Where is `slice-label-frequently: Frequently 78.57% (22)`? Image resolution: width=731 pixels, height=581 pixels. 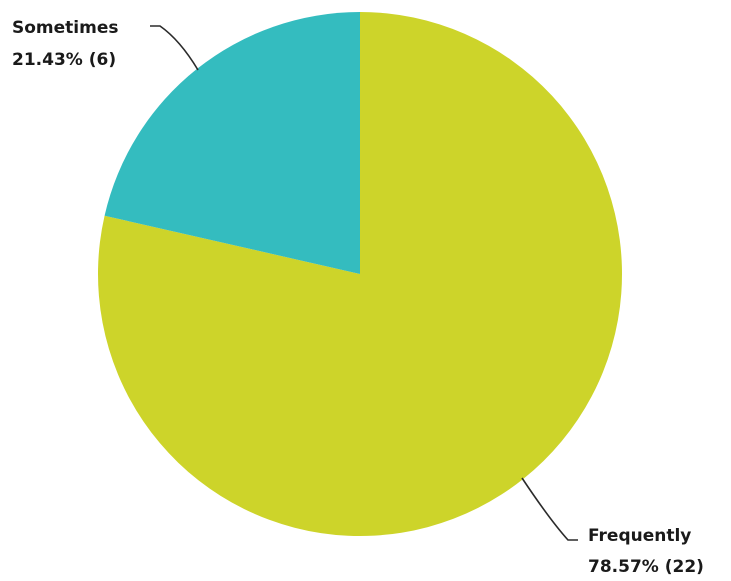
slice-label-frequently: Frequently 78.57% (22) is located at coordinates (612, 527).